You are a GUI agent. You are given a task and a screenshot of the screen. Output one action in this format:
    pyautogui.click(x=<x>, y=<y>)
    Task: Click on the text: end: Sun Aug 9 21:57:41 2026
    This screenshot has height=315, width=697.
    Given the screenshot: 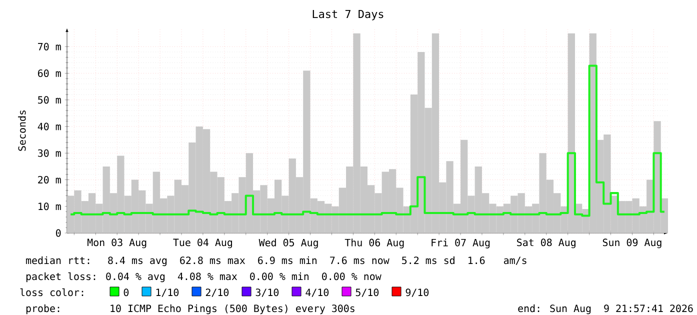 What is the action you would take?
    pyautogui.click(x=605, y=309)
    